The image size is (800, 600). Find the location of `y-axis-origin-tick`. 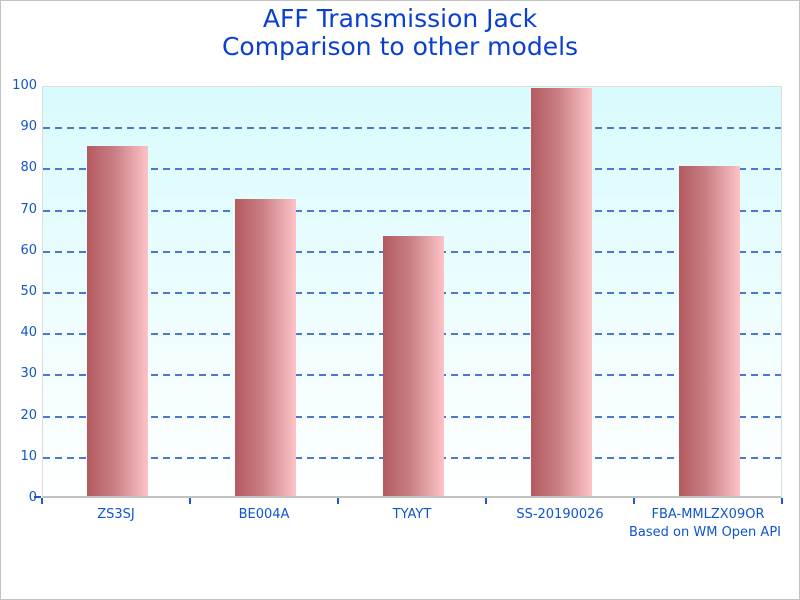

y-axis-origin-tick is located at coordinates (37, 497).